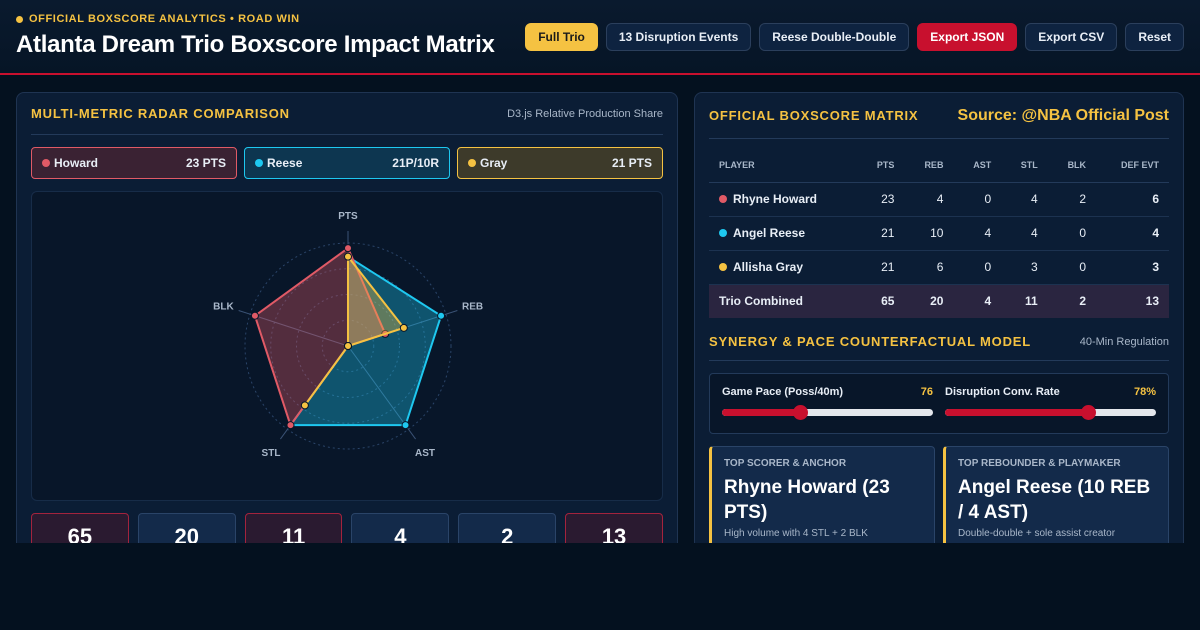  I want to click on column-header: BLK, so click(1072, 165).